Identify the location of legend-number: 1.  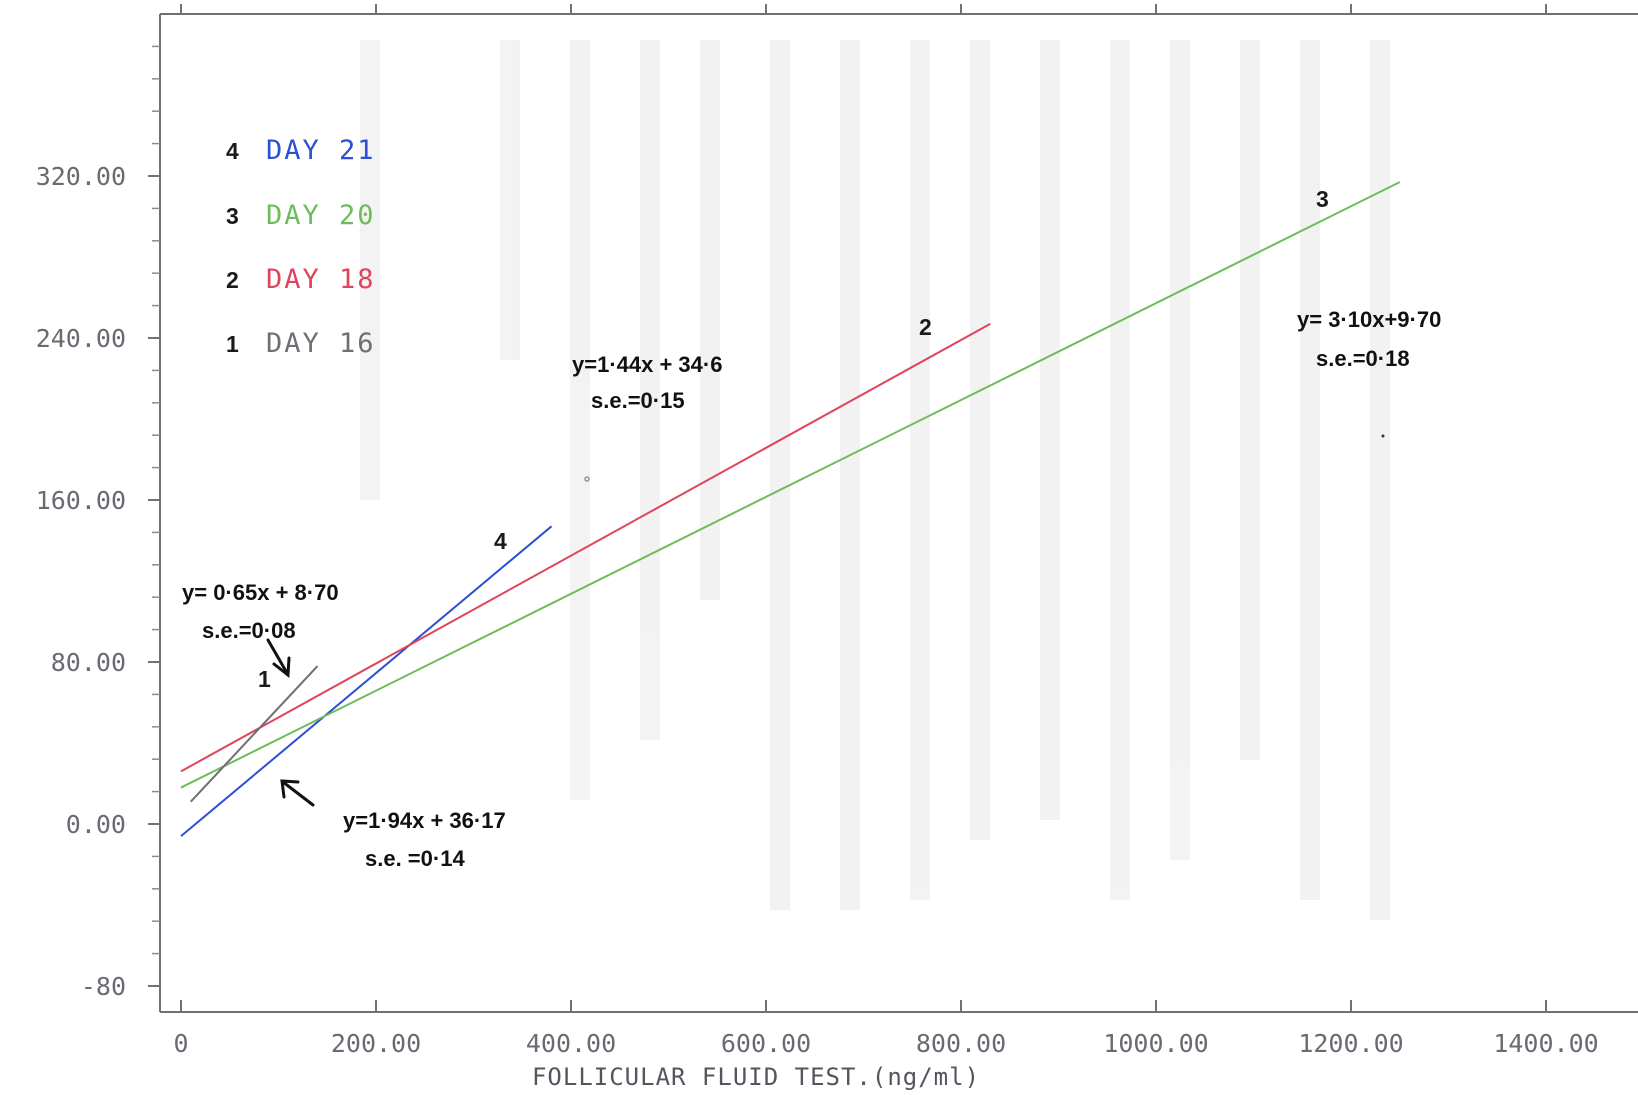
(232, 344).